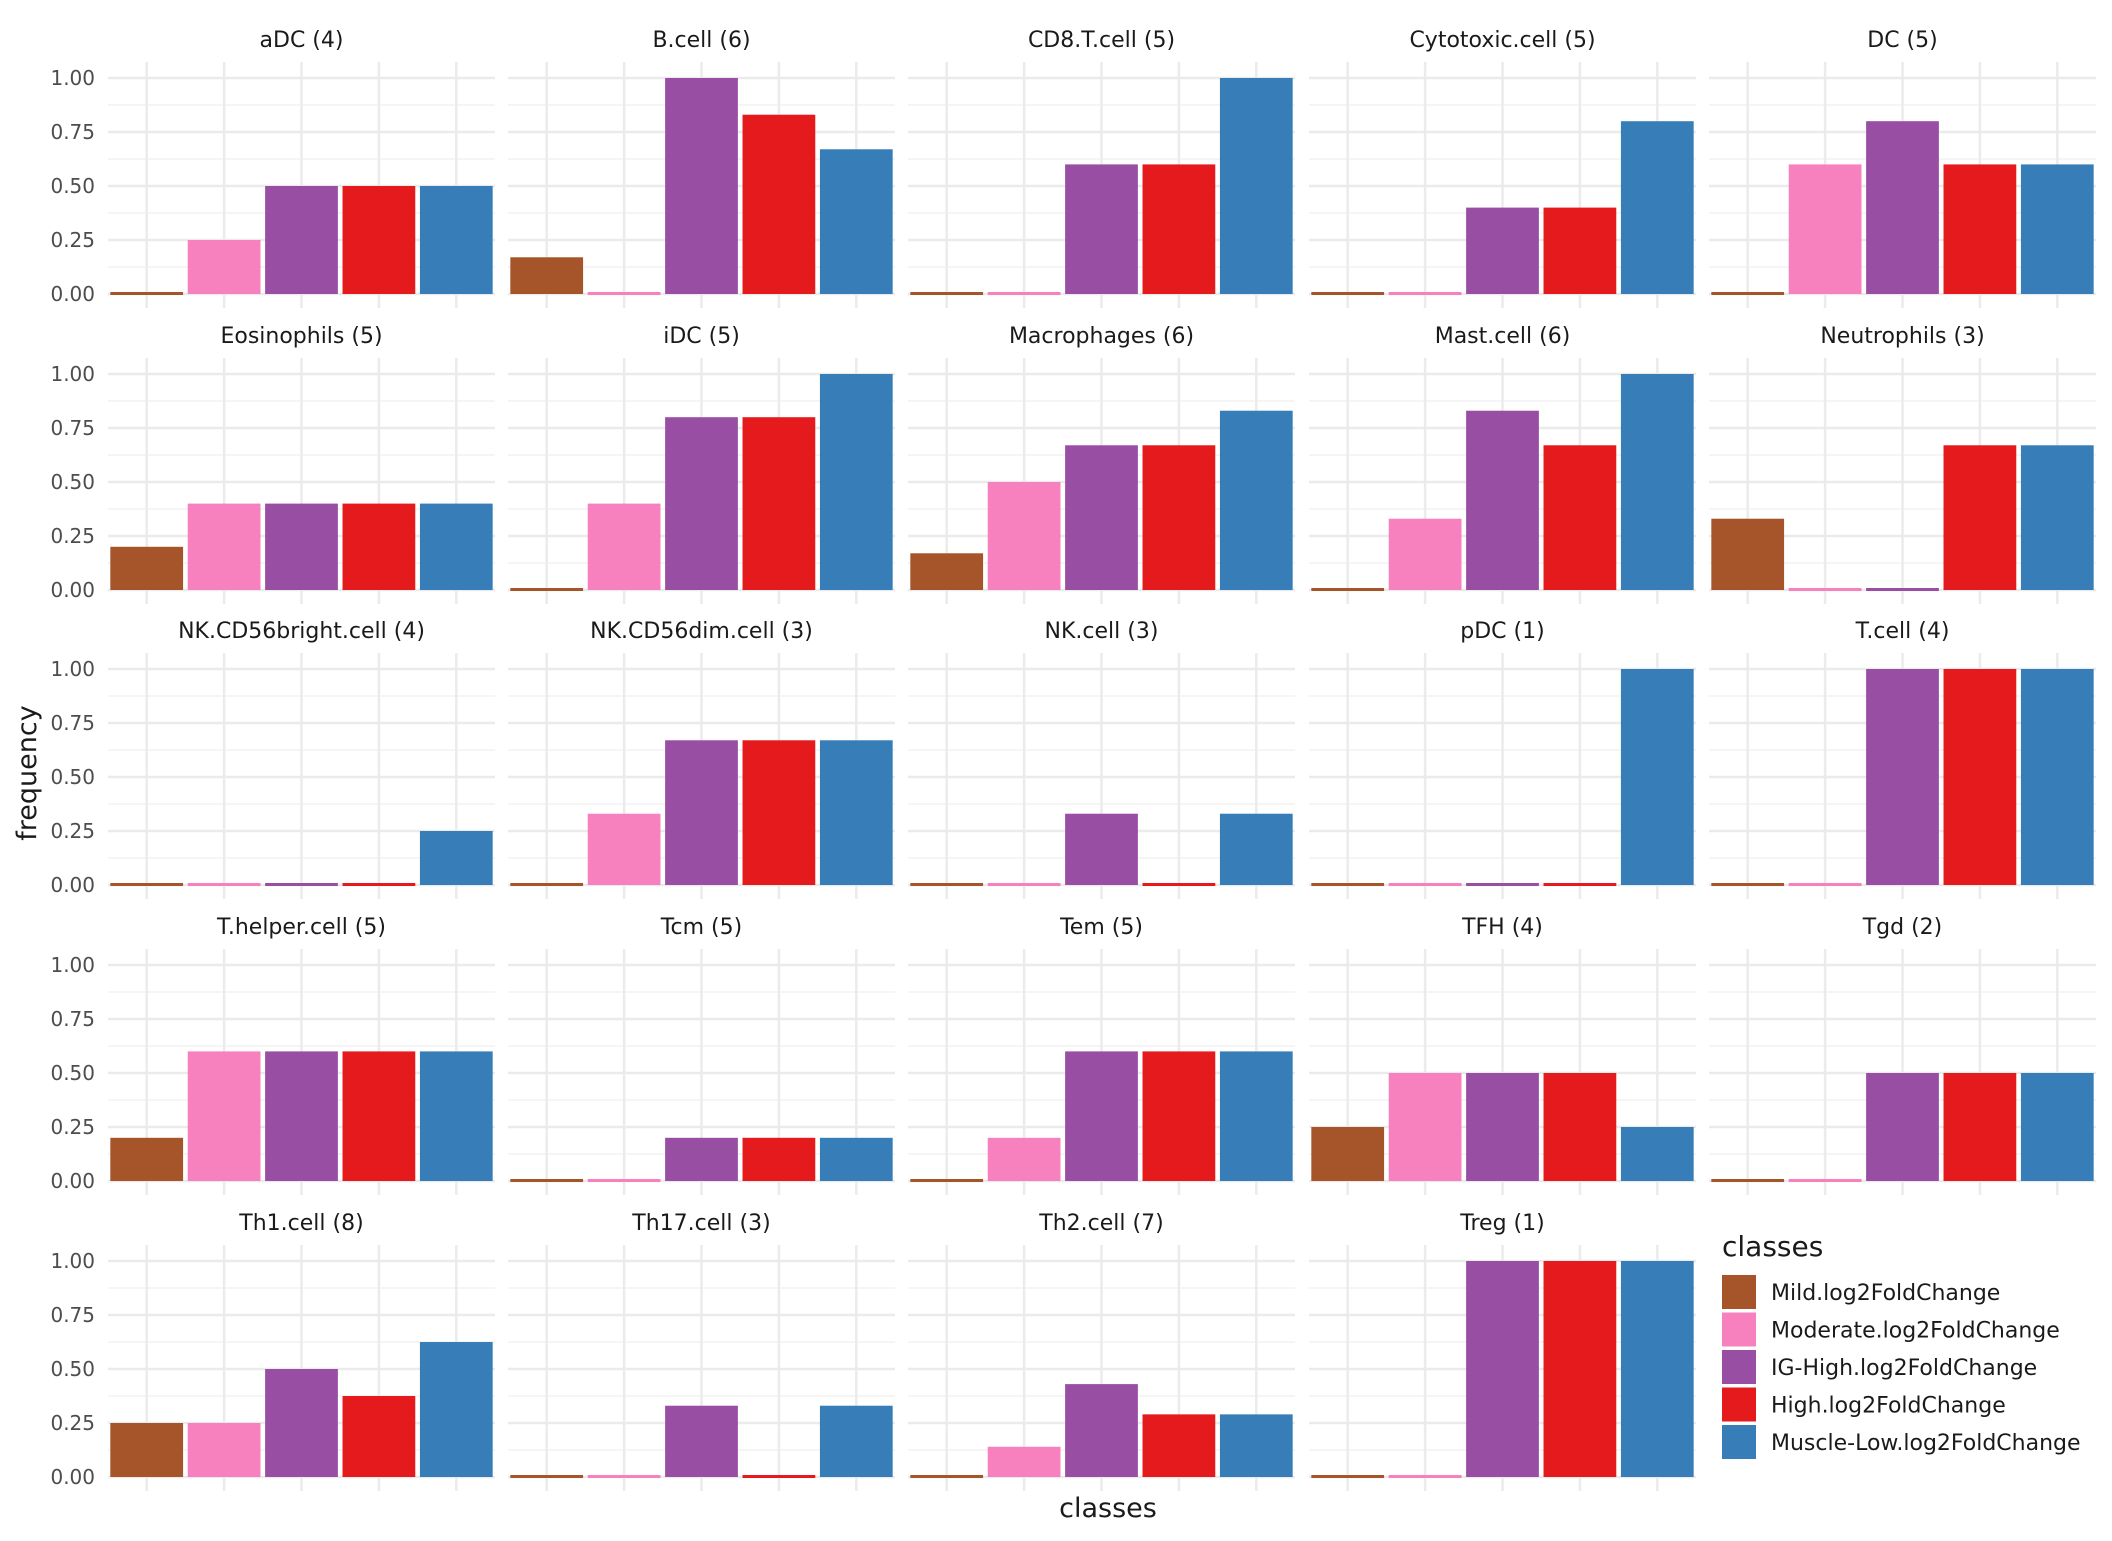 This screenshot has height=1541, width=2112. What do you see at coordinates (1502, 631) in the screenshot?
I see `panel-title: pDC (1)` at bounding box center [1502, 631].